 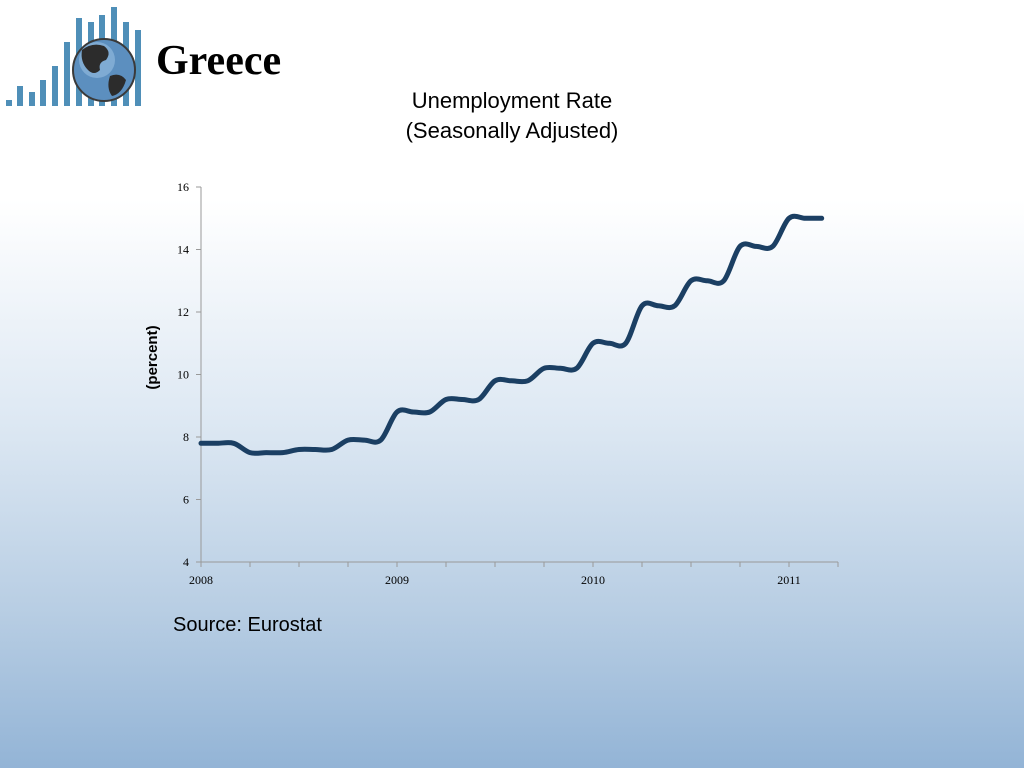 I want to click on y-tick-label: 4, so click(x=186, y=562).